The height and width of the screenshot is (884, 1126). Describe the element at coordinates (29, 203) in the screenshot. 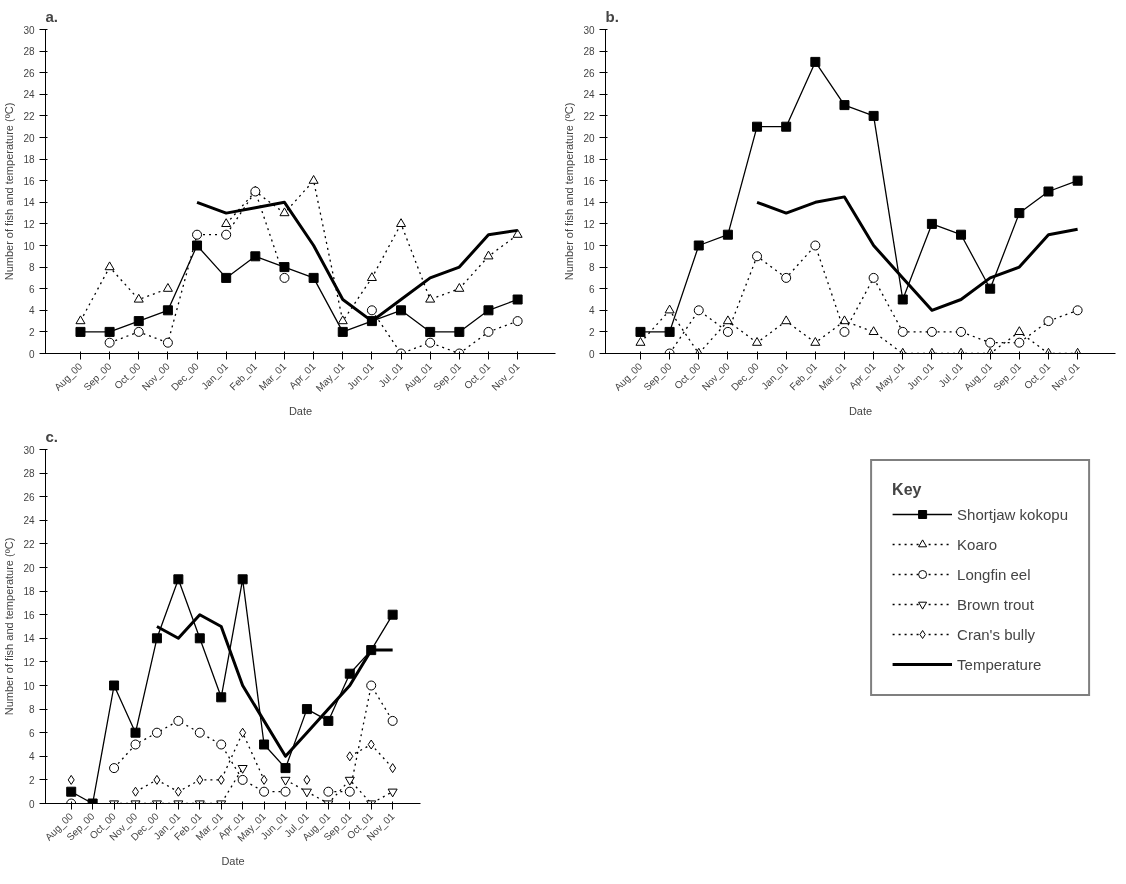

I see `y-tick-label: 14` at that location.